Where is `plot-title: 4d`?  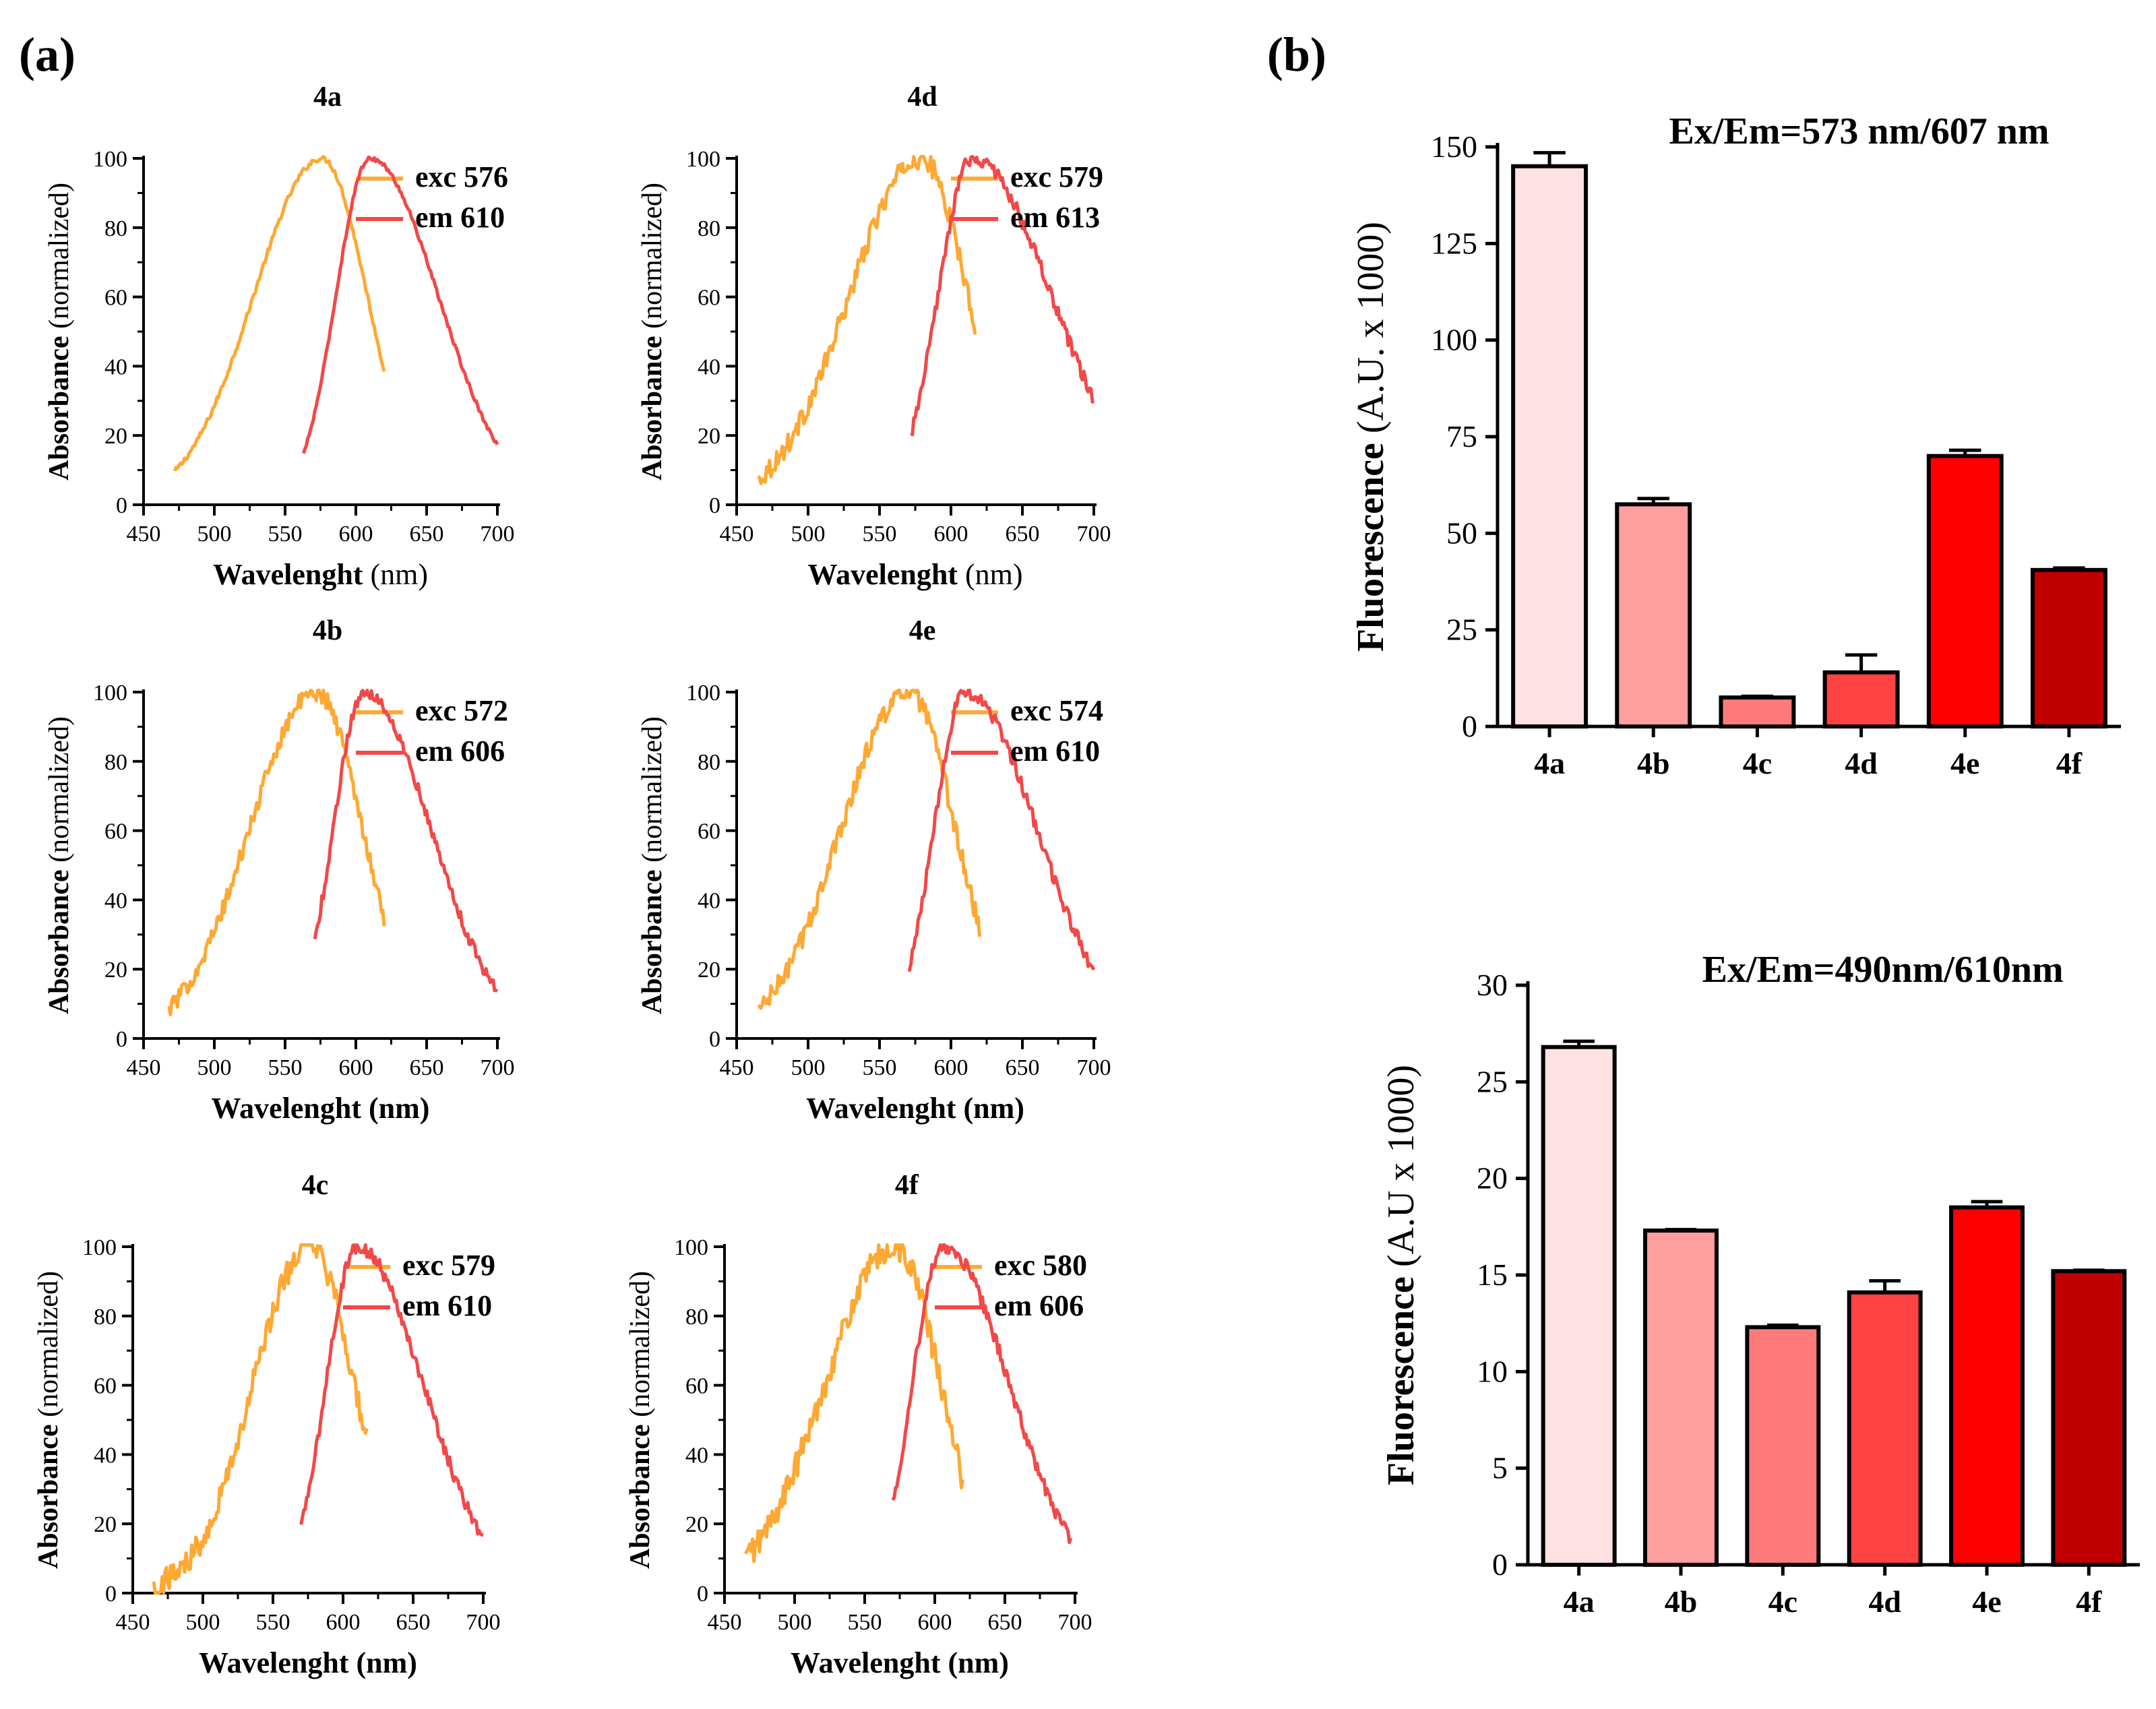
plot-title: 4d is located at coordinates (922, 97).